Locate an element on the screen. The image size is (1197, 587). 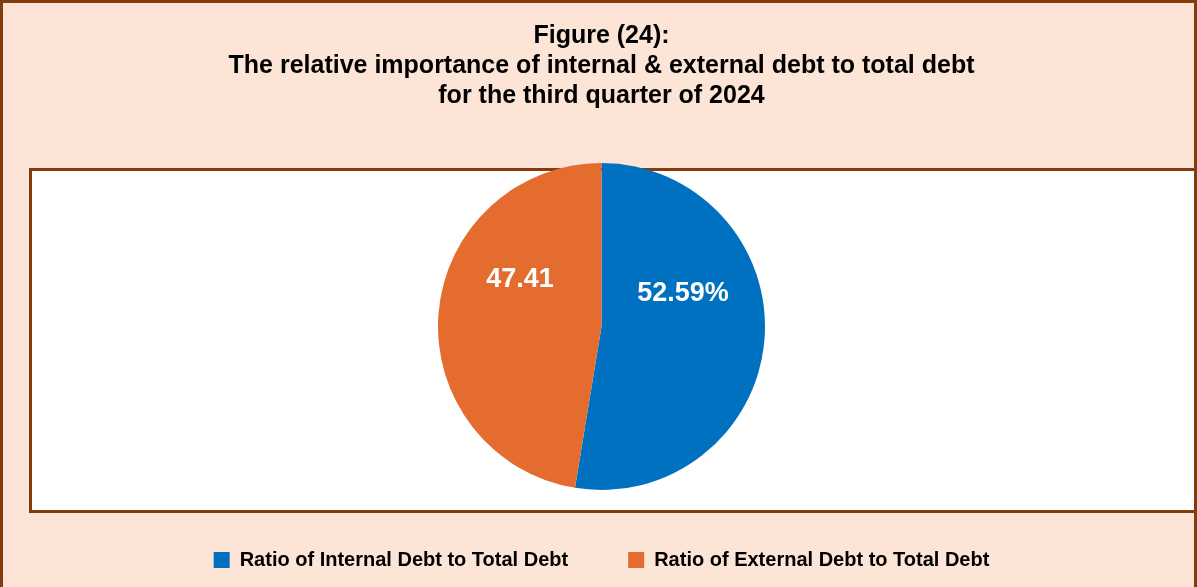
data-label: 52.59% is located at coordinates (683, 291).